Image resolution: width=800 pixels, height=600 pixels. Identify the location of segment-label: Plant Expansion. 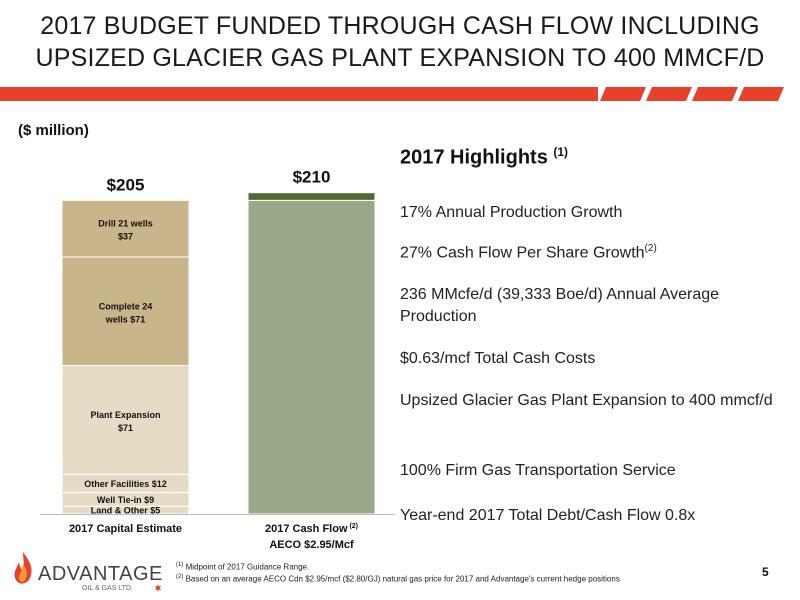
(125, 415).